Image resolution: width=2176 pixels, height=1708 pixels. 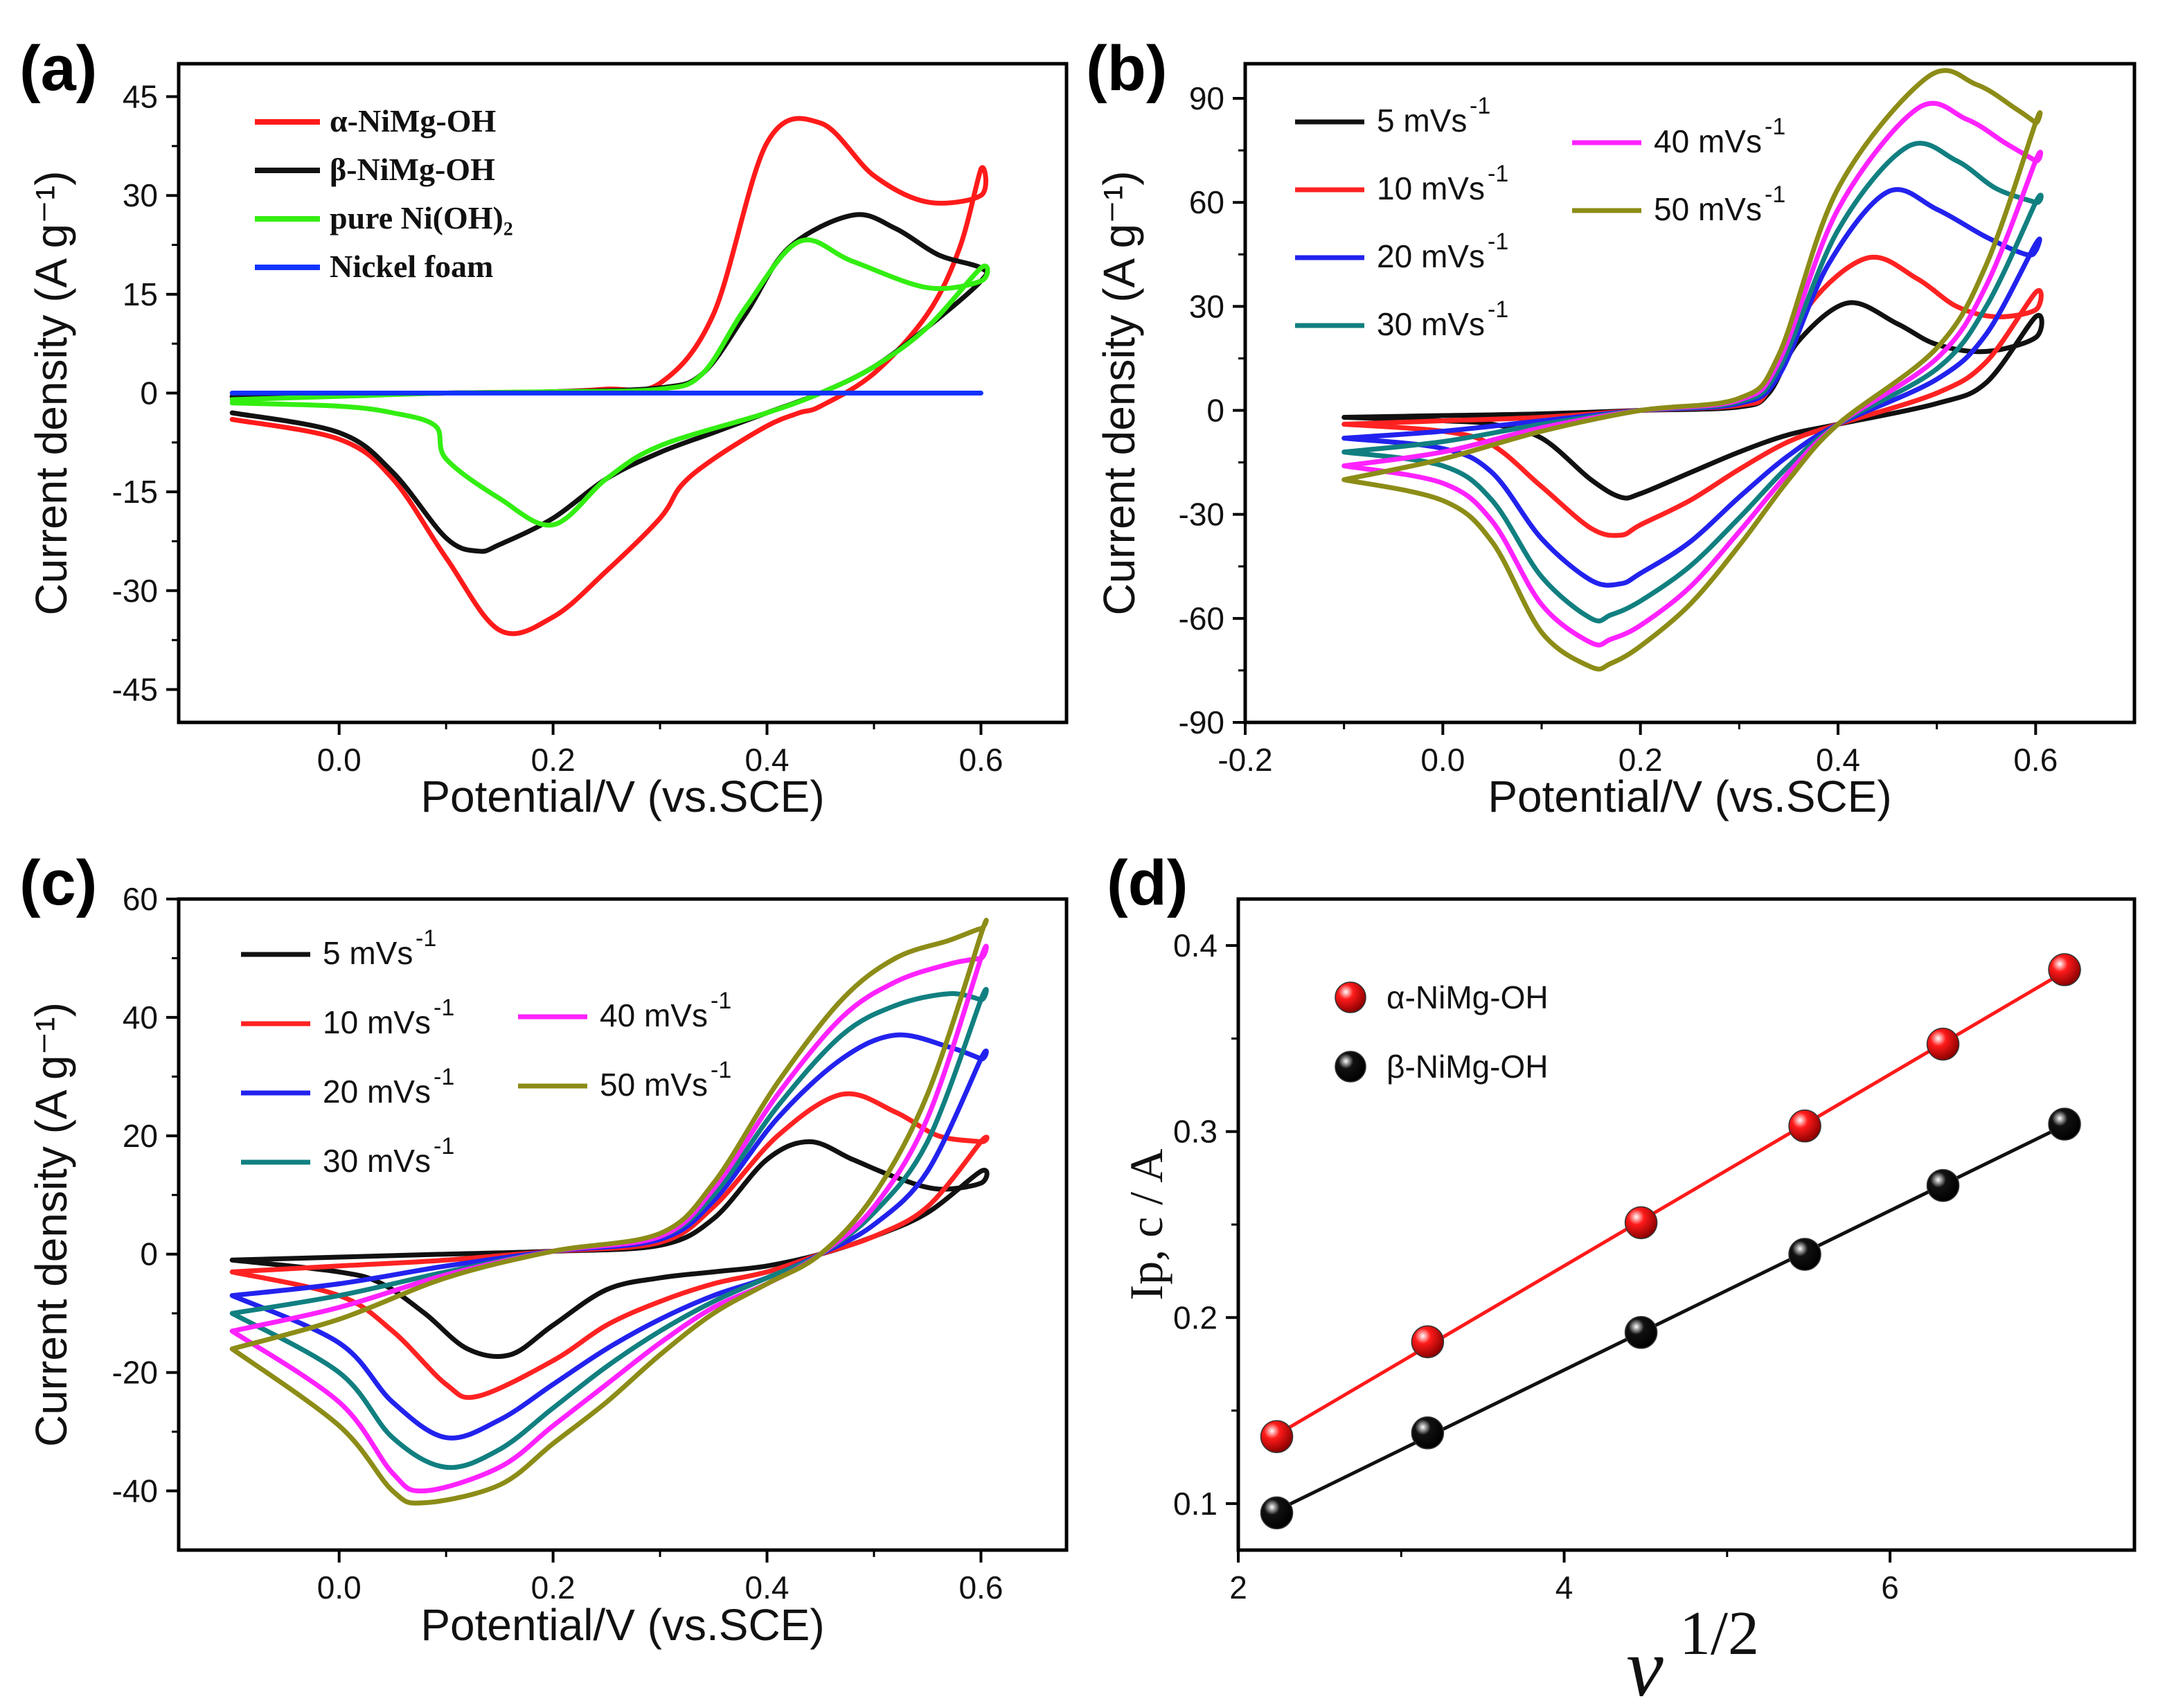 I want to click on x-tick-label-d: 4, so click(x=1564, y=1587).